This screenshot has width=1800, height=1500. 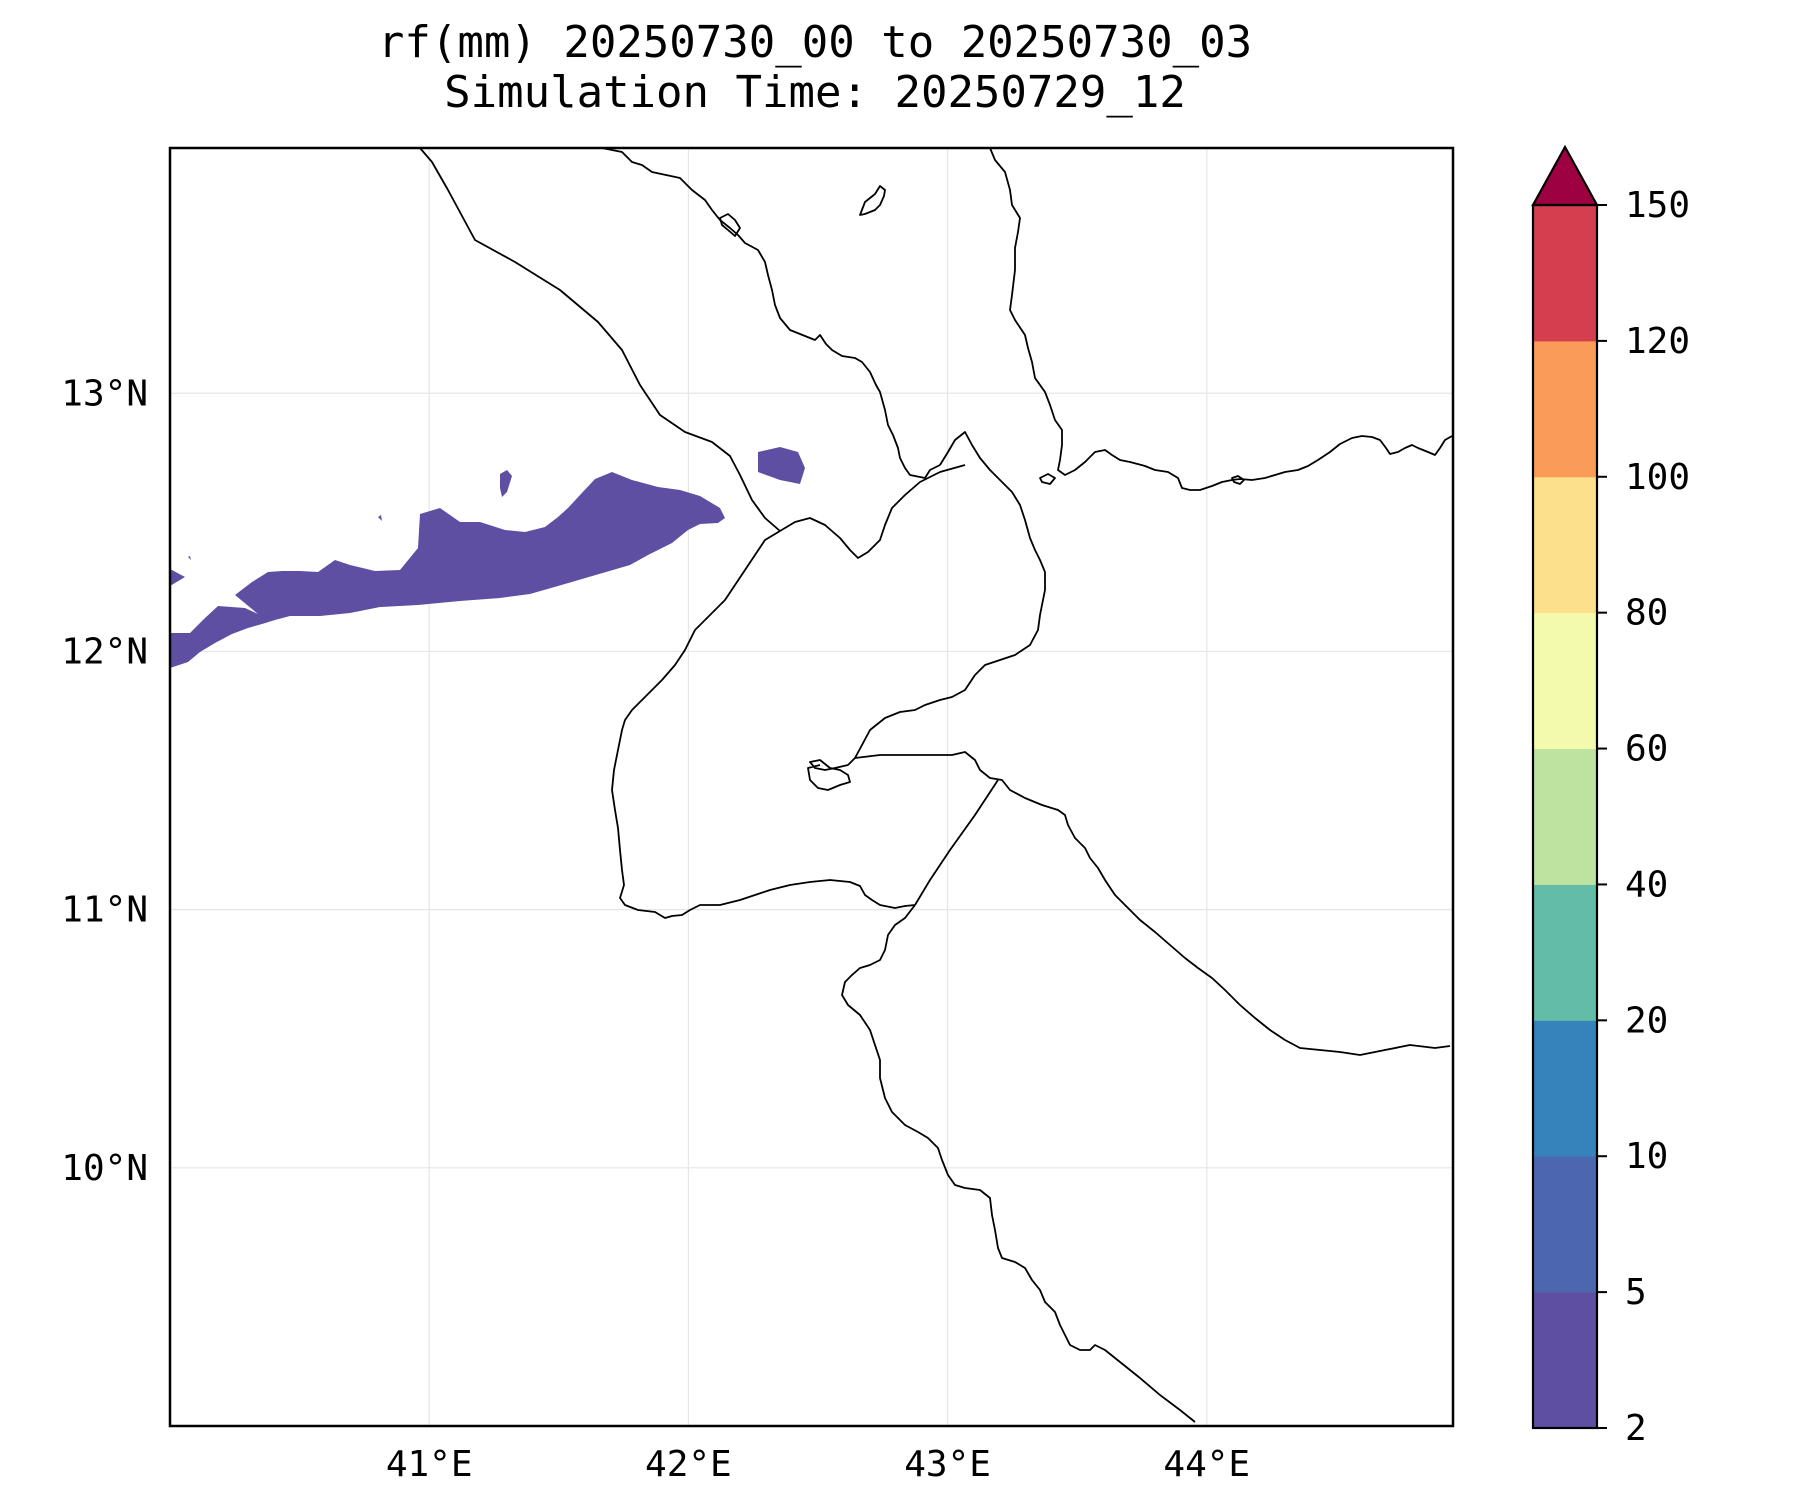 I want to click on colorbar-tick-label: 120, so click(x=1657, y=341).